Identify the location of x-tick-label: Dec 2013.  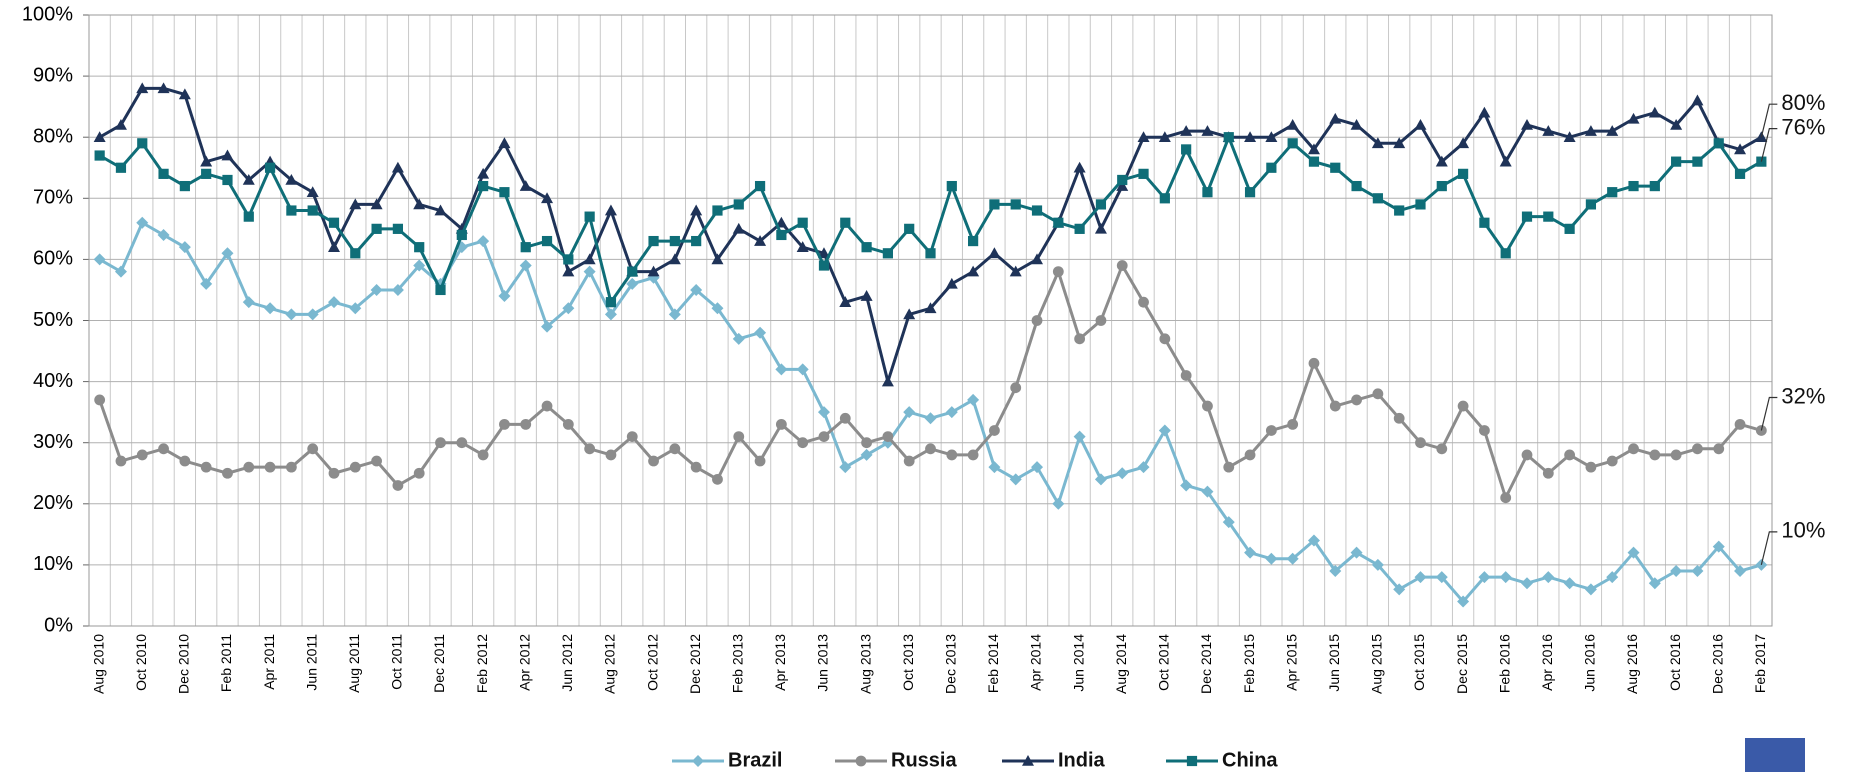
(951, 664).